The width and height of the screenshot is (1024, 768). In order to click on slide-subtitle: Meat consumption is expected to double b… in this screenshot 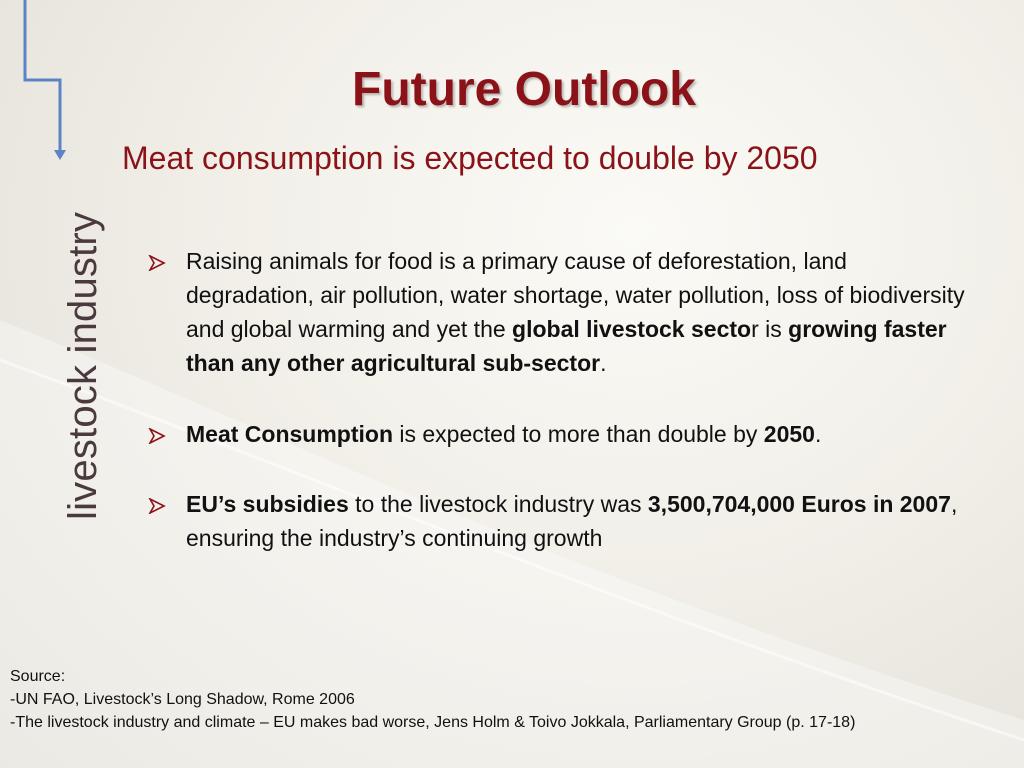, I will do `click(470, 158)`.